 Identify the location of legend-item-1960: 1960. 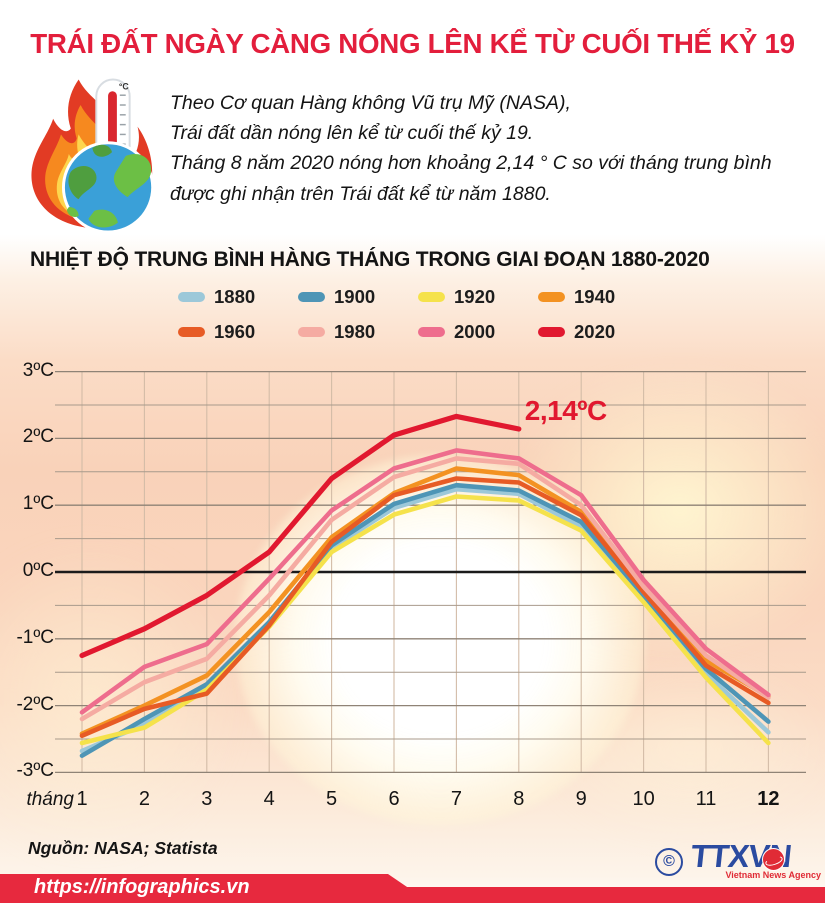
(238, 332).